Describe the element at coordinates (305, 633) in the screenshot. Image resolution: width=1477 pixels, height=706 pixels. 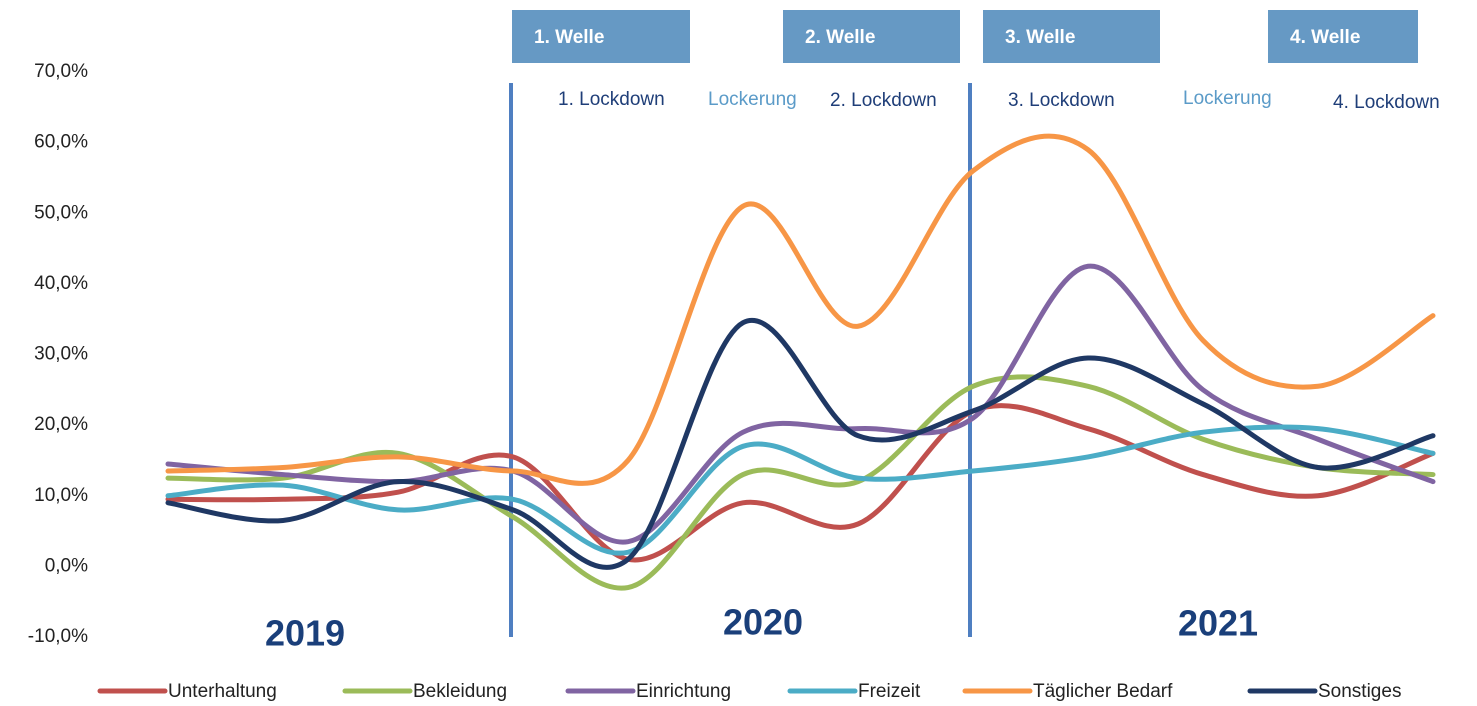
I see `year-label: 2019` at that location.